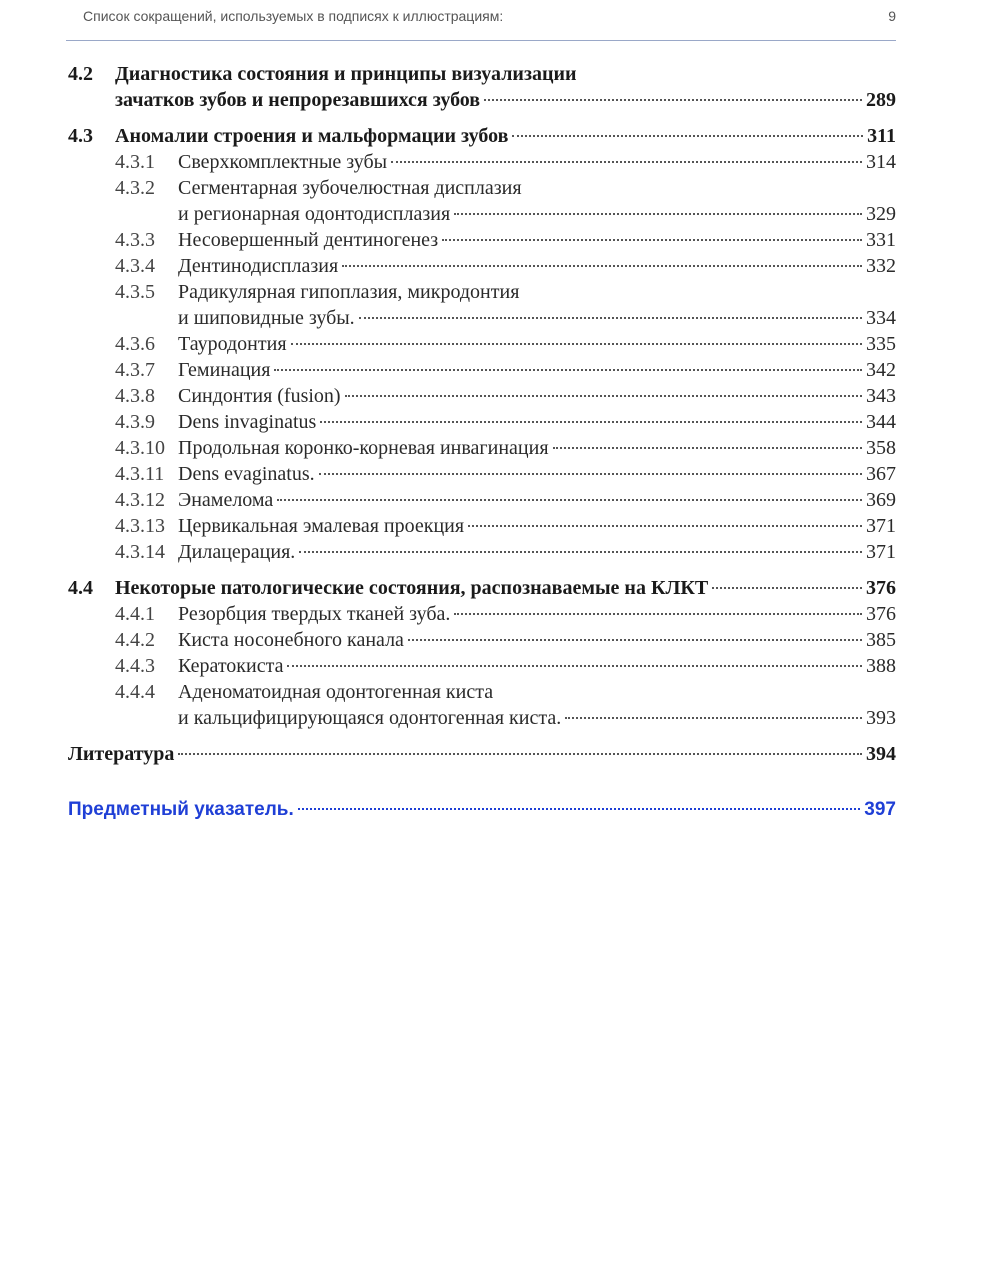 The width and height of the screenshot is (1000, 1278). I want to click on entry-number: 4.3.7, so click(135, 370).